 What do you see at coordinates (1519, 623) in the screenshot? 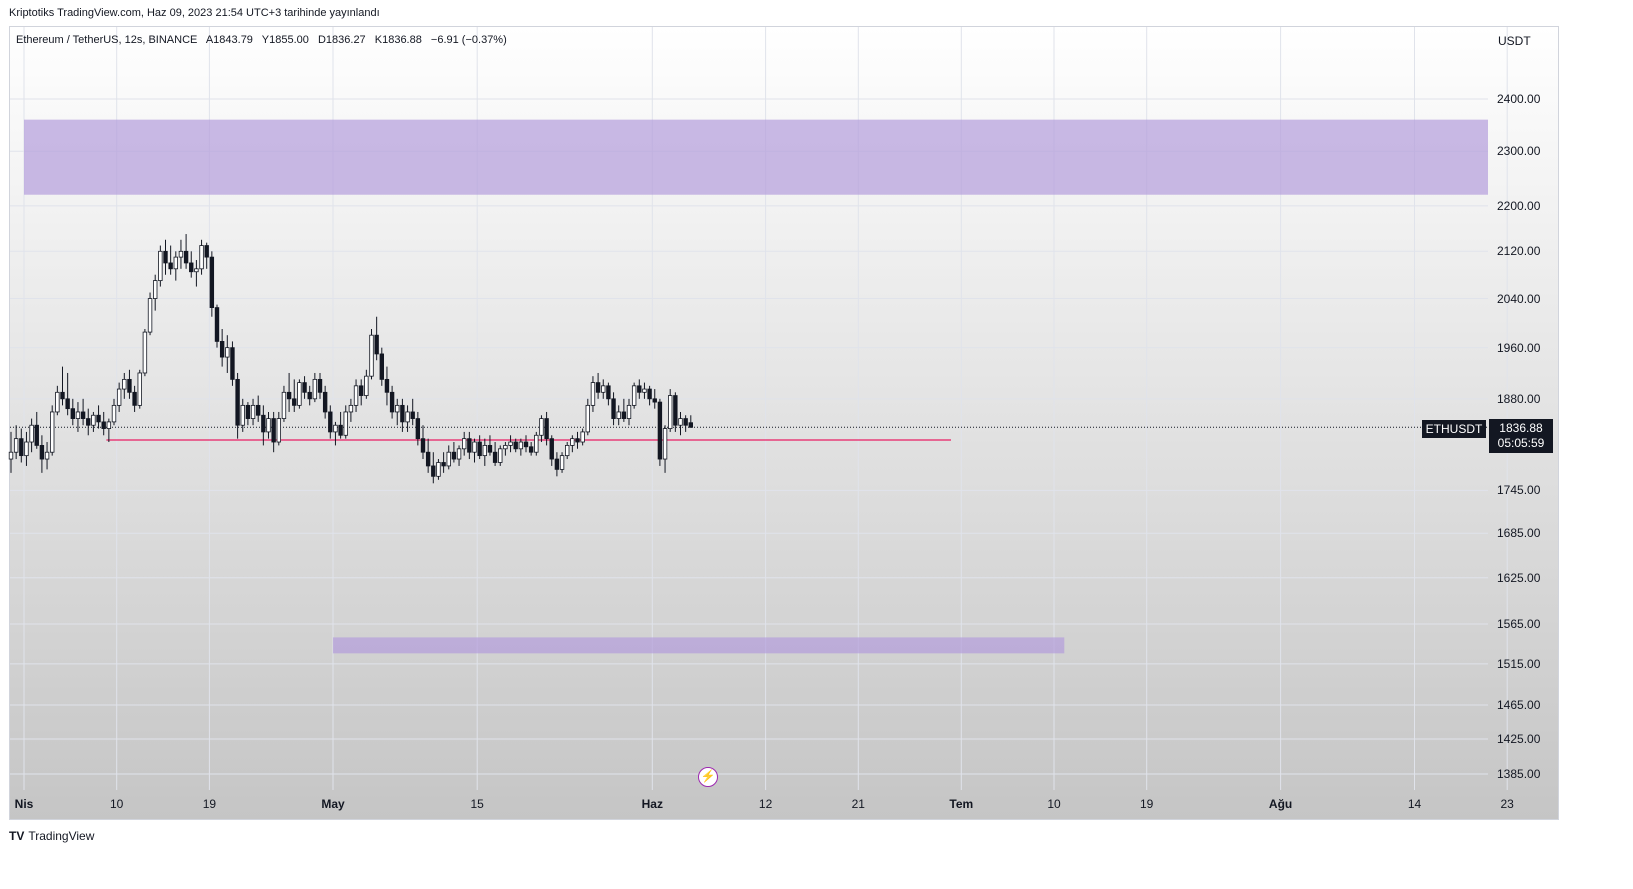
I see `y-tick-label: 1565.00` at bounding box center [1519, 623].